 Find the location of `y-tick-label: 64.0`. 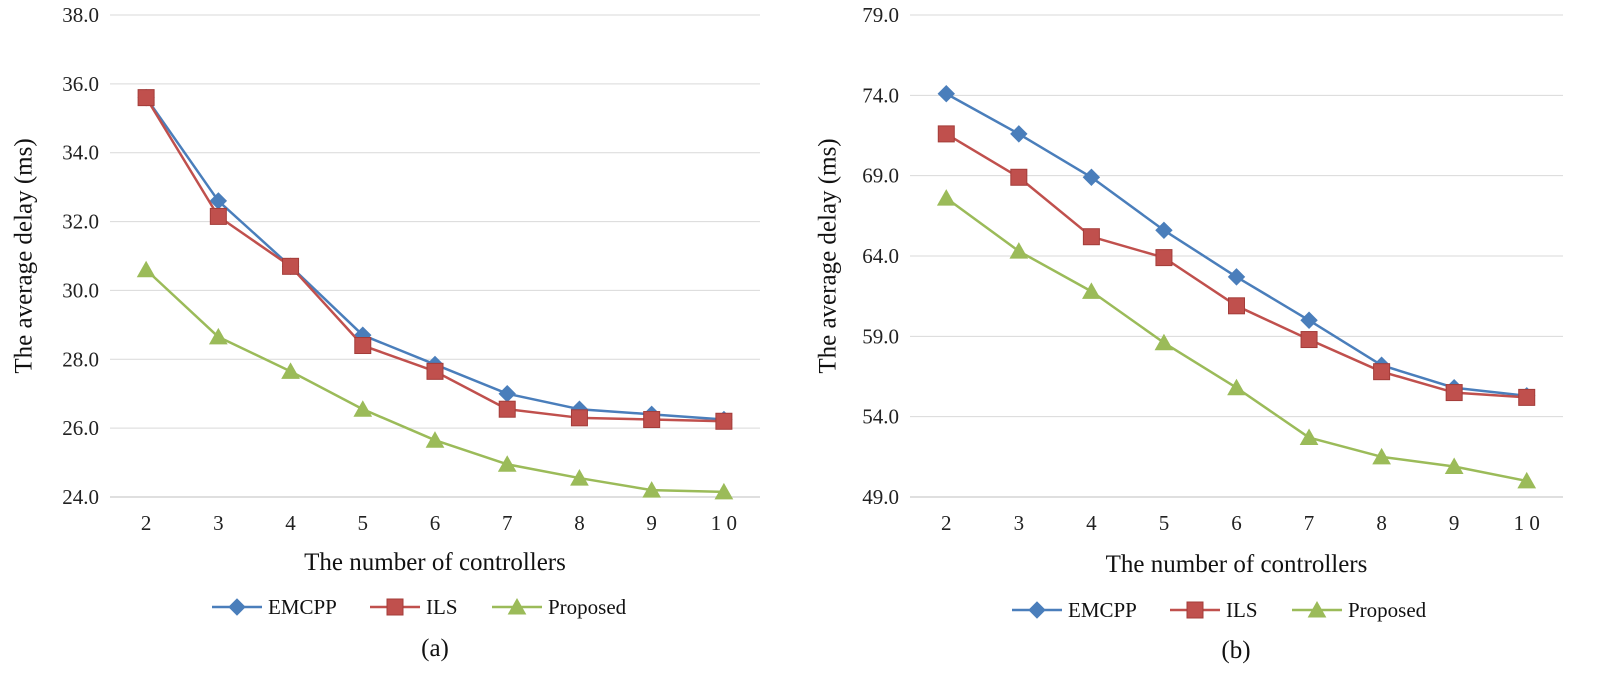

y-tick-label: 64.0 is located at coordinates (880, 256).